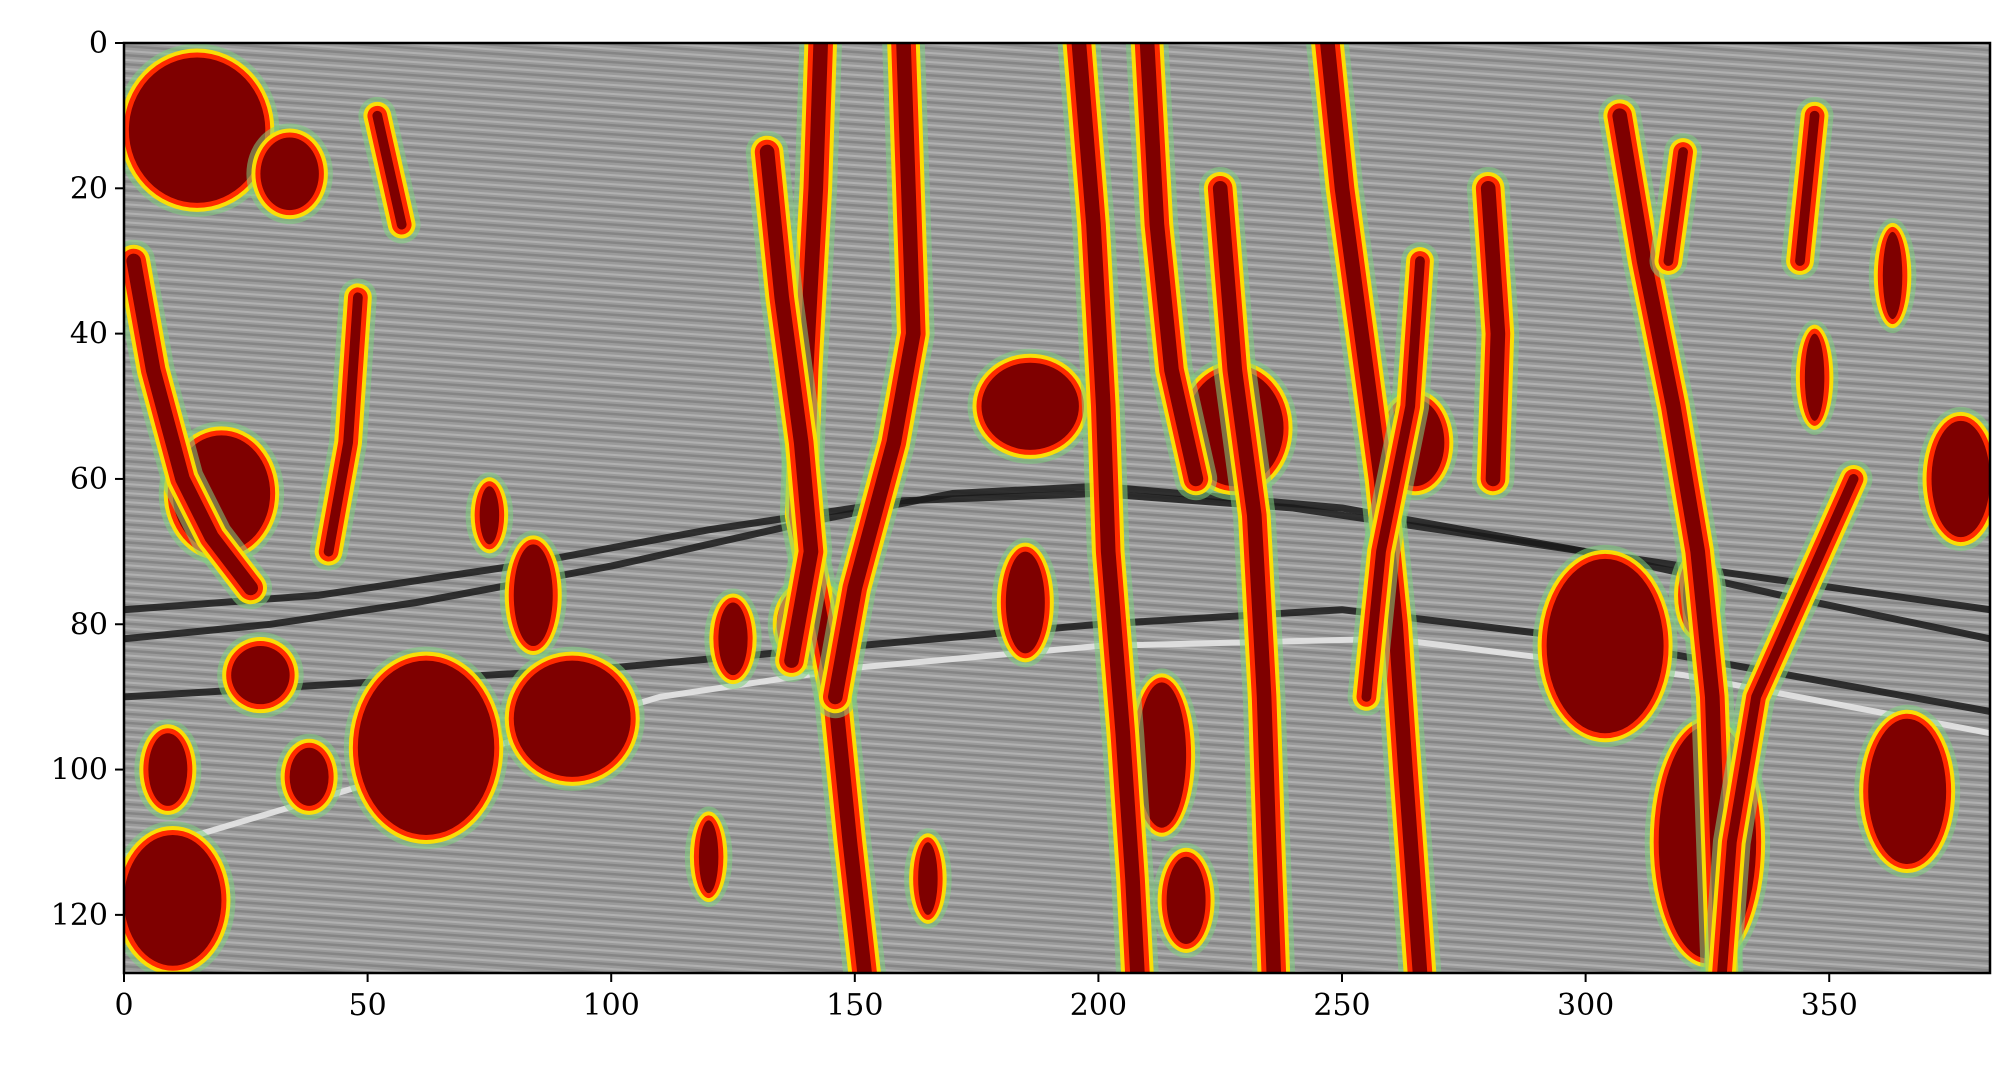 The width and height of the screenshot is (2011, 1068). I want to click on y-tick-label: 80, so click(89, 624).